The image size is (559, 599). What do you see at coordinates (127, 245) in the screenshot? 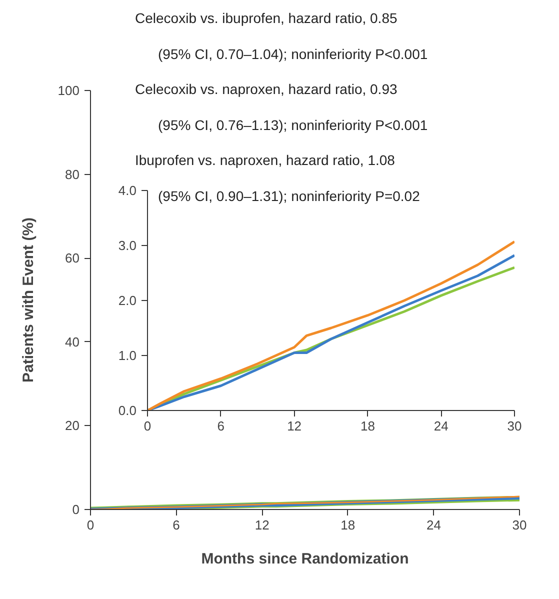
I see `y-tick-label: 3.0` at bounding box center [127, 245].